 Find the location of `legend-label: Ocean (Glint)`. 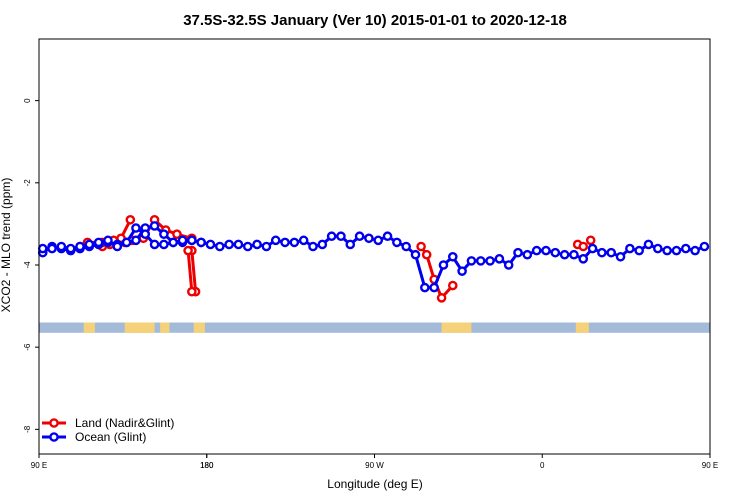

legend-label: Ocean (Glint) is located at coordinates (110, 437).